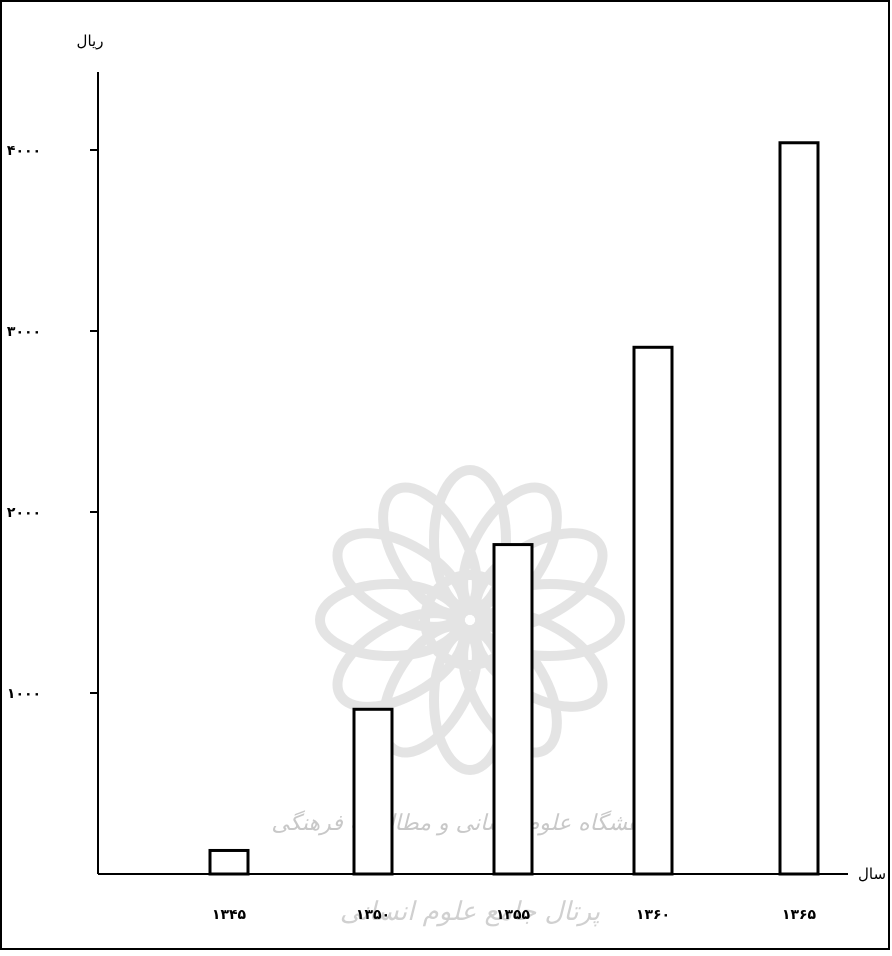  Describe the element at coordinates (24, 332) in the screenshot. I see `y-tick-label: ۳۰۰۰` at that location.